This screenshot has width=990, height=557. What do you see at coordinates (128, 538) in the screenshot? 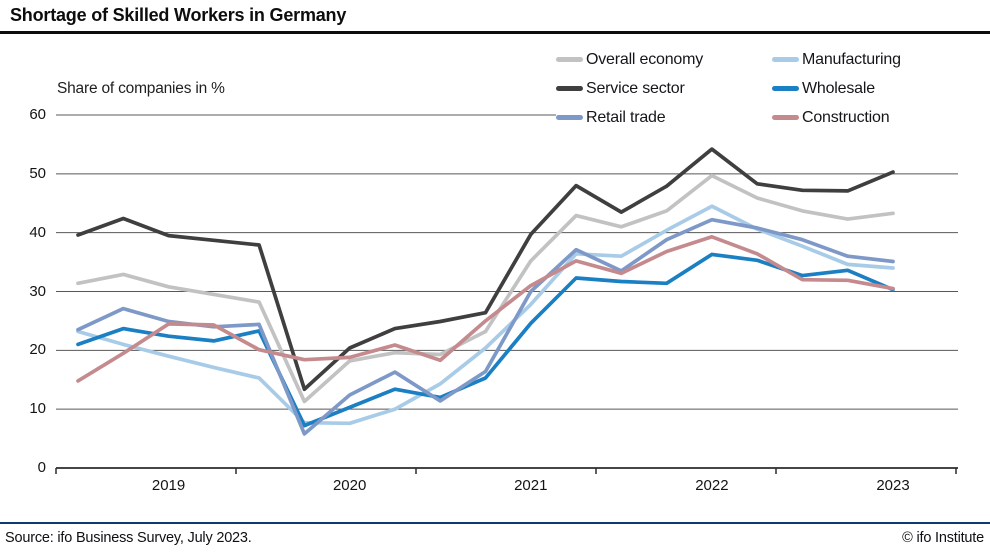
I see `source-note: Source: ifo Business Survey, July 2023.` at bounding box center [128, 538].